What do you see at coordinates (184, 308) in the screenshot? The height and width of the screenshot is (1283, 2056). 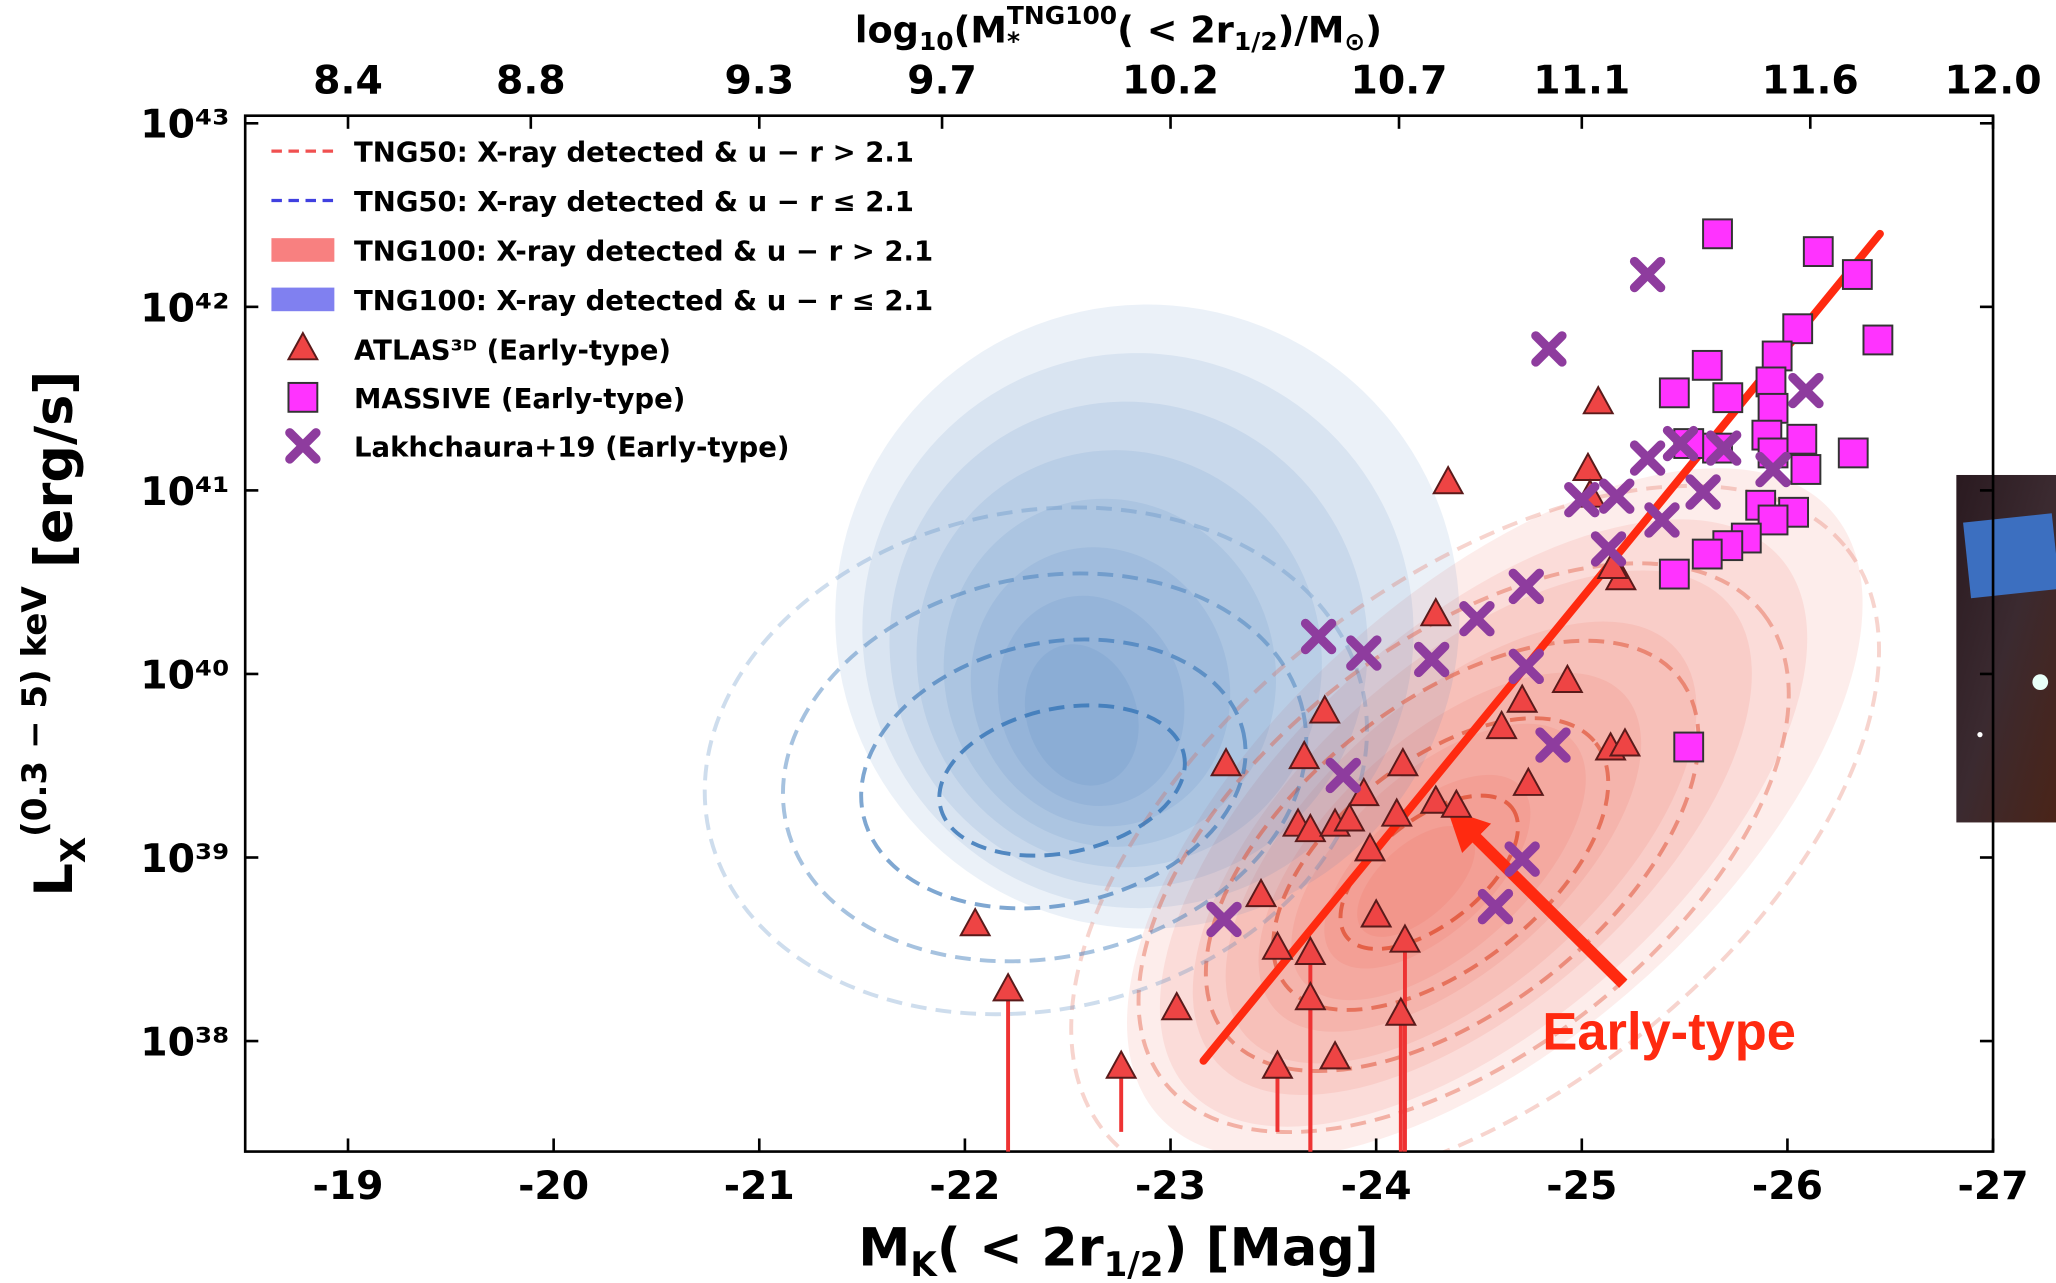 I see `y-tick-label: 10⁴²` at bounding box center [184, 308].